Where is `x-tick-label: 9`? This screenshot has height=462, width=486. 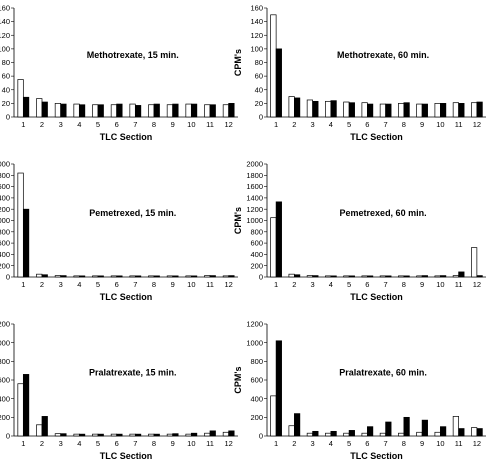
x-tick-label: 9 is located at coordinates (422, 124).